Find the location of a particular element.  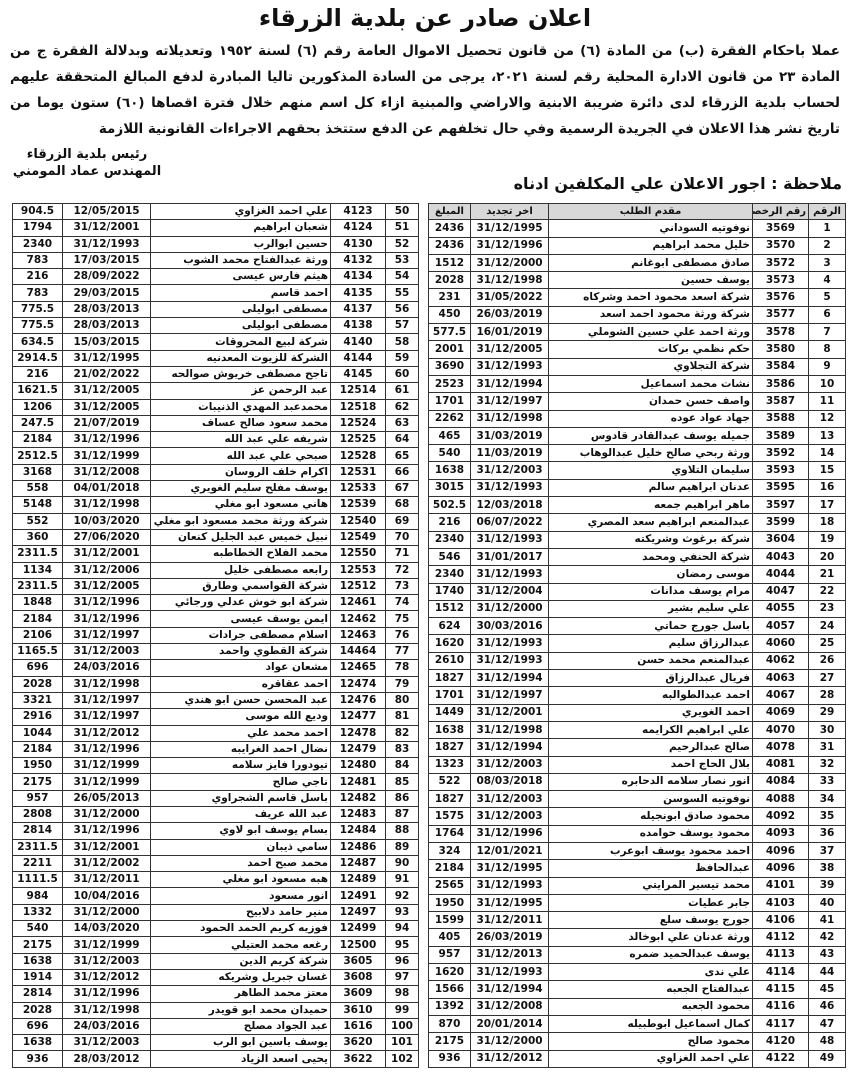

amount: 216 is located at coordinates (449, 522).